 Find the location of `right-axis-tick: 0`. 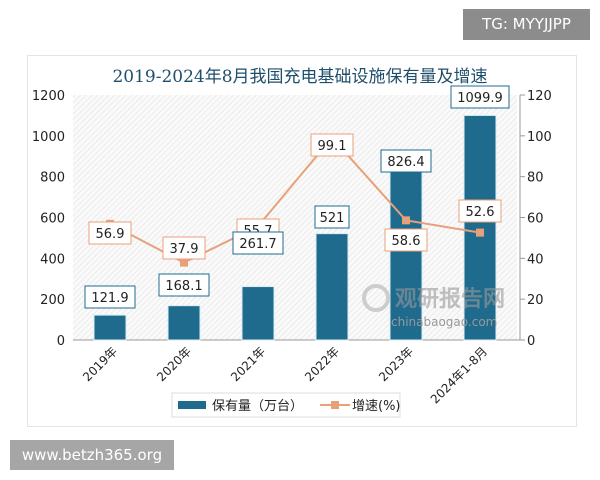

right-axis-tick: 0 is located at coordinates (531, 341).